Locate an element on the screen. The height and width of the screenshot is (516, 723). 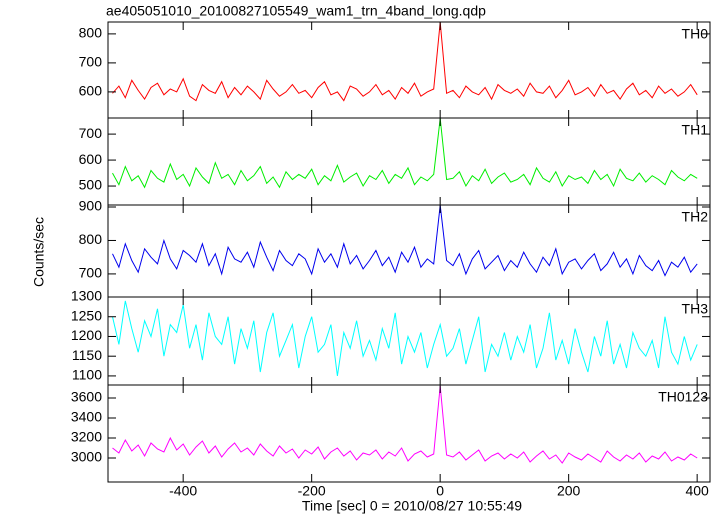
panel-label: TH0 is located at coordinates (695, 34).